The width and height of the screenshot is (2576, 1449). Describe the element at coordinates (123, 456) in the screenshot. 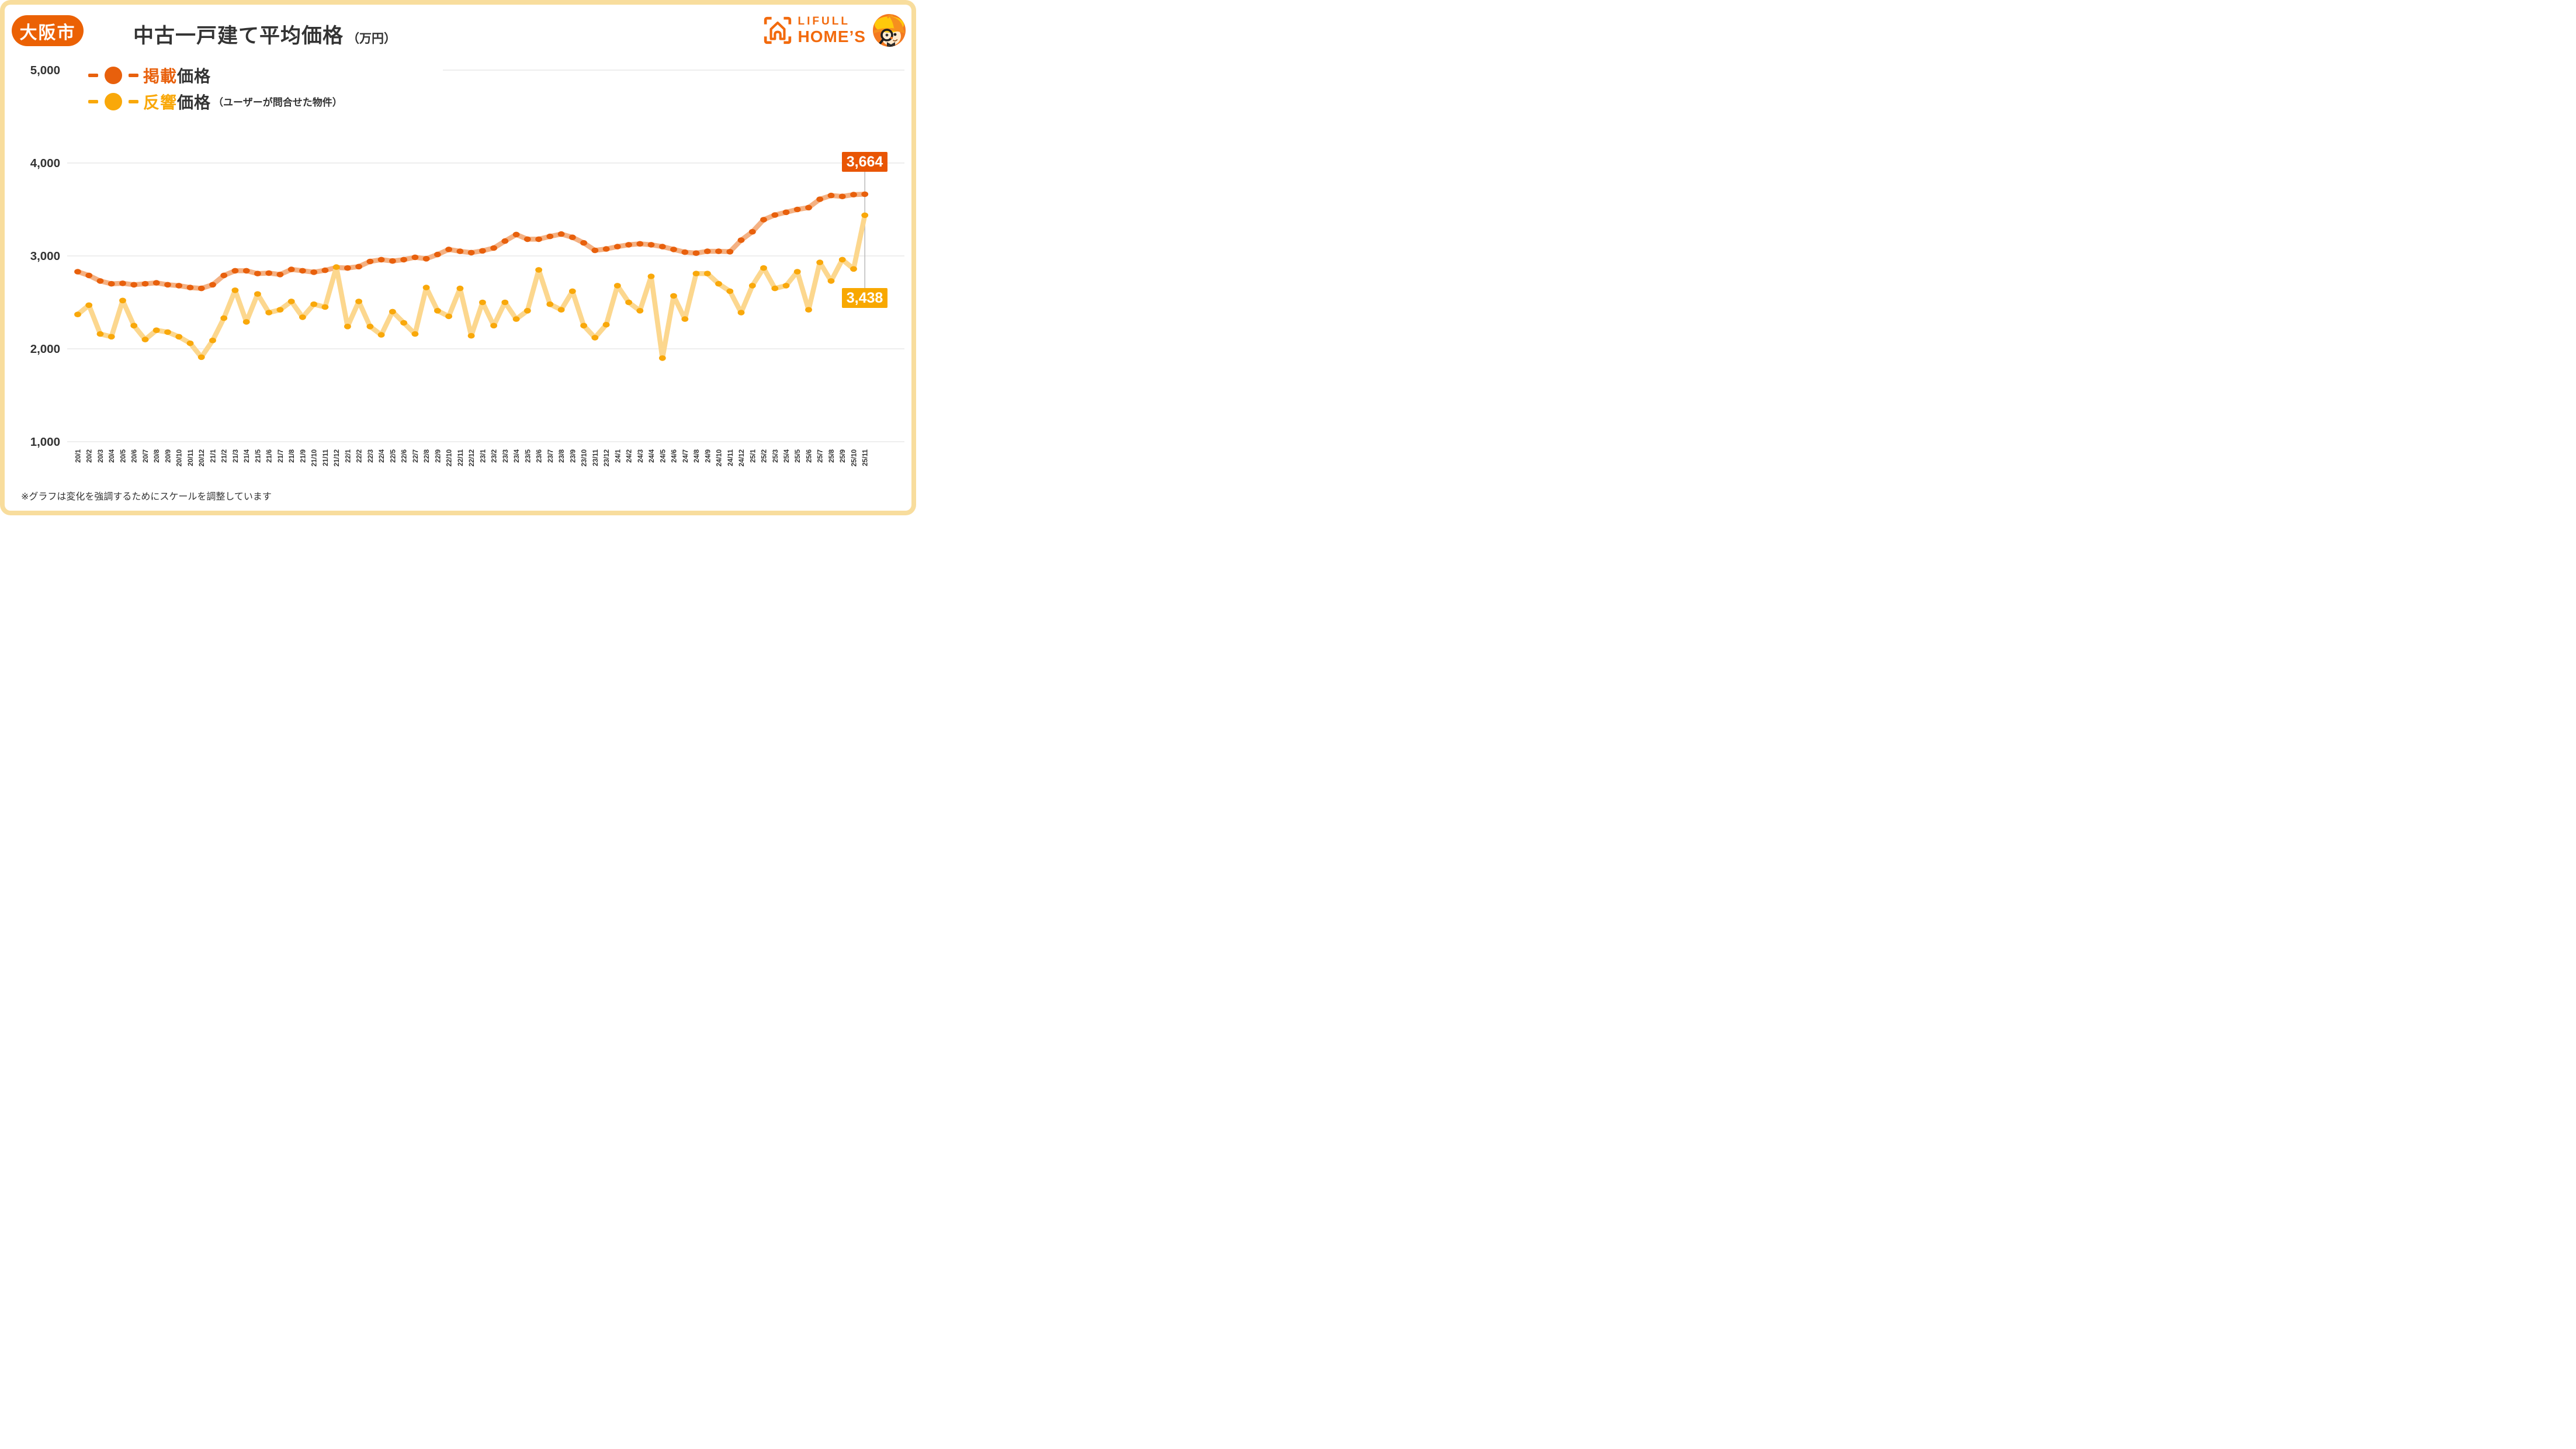

I see `x-tick-20-5: 20/5` at that location.